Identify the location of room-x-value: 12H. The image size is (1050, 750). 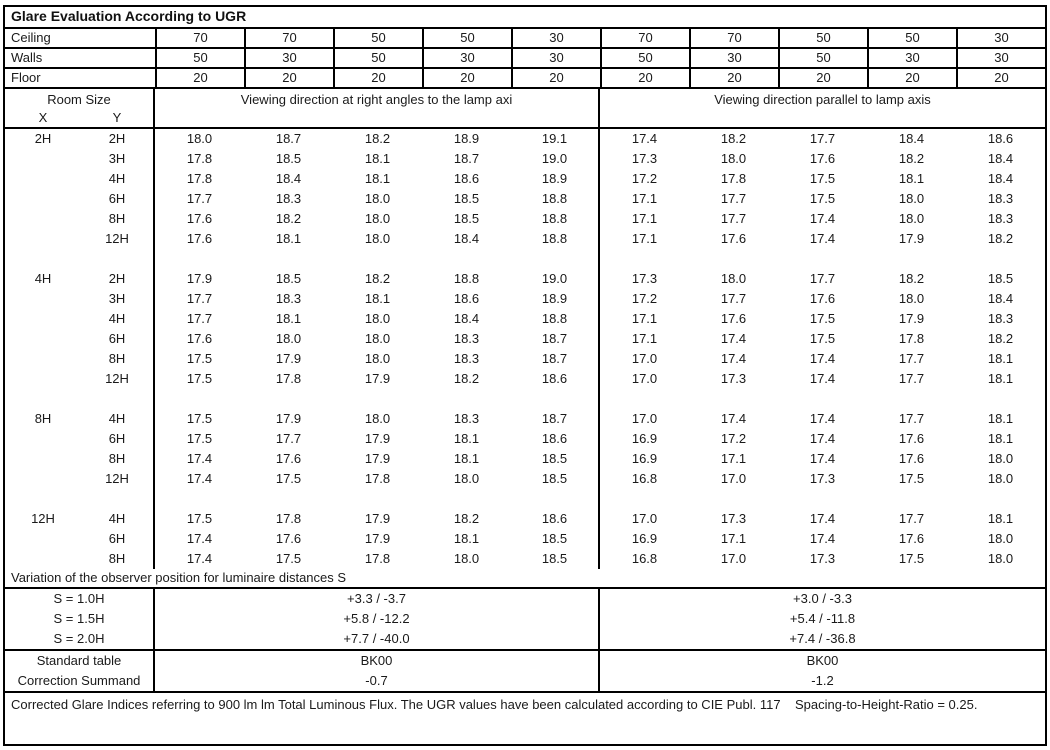
(43, 518).